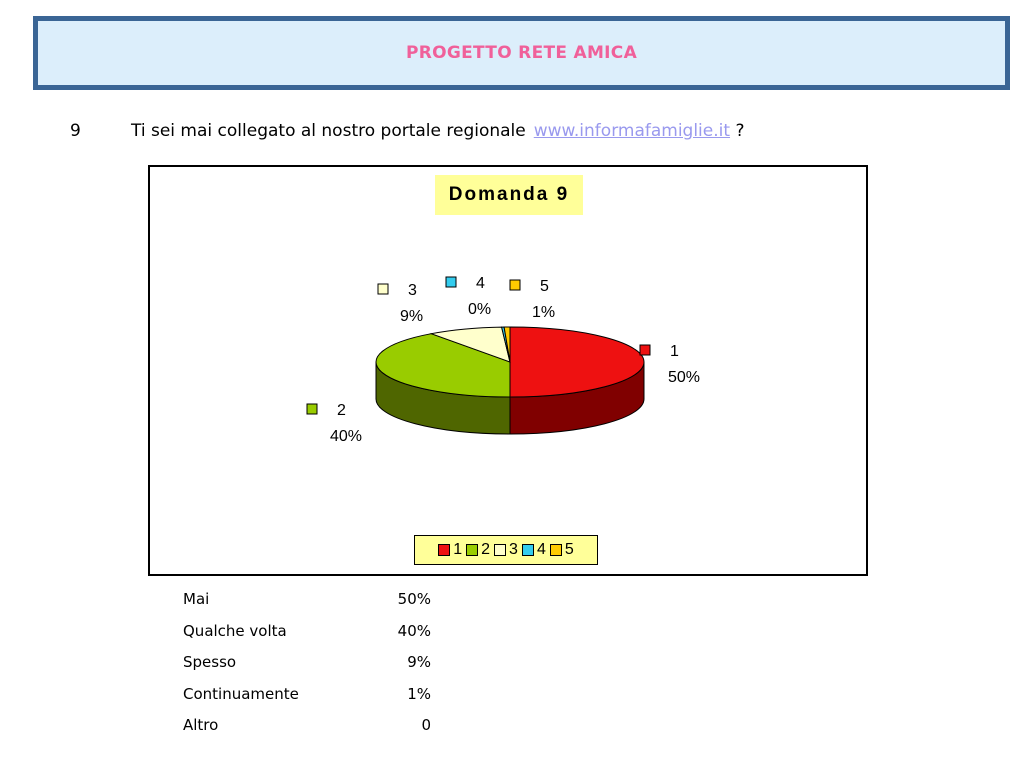 The width and height of the screenshot is (1024, 768). Describe the element at coordinates (414, 630) in the screenshot. I see `row-value: 40%` at that location.